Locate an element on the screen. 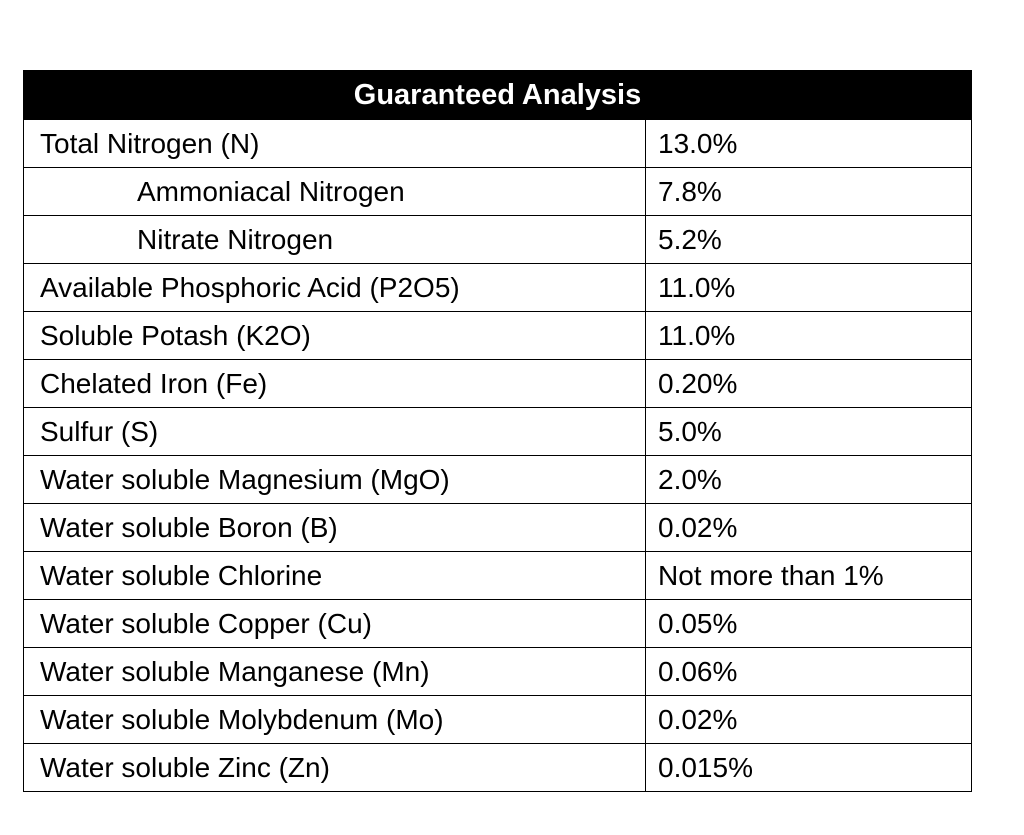 The height and width of the screenshot is (835, 1024). row: Ammoniacal Nitrogen 7.8% is located at coordinates (497, 191).